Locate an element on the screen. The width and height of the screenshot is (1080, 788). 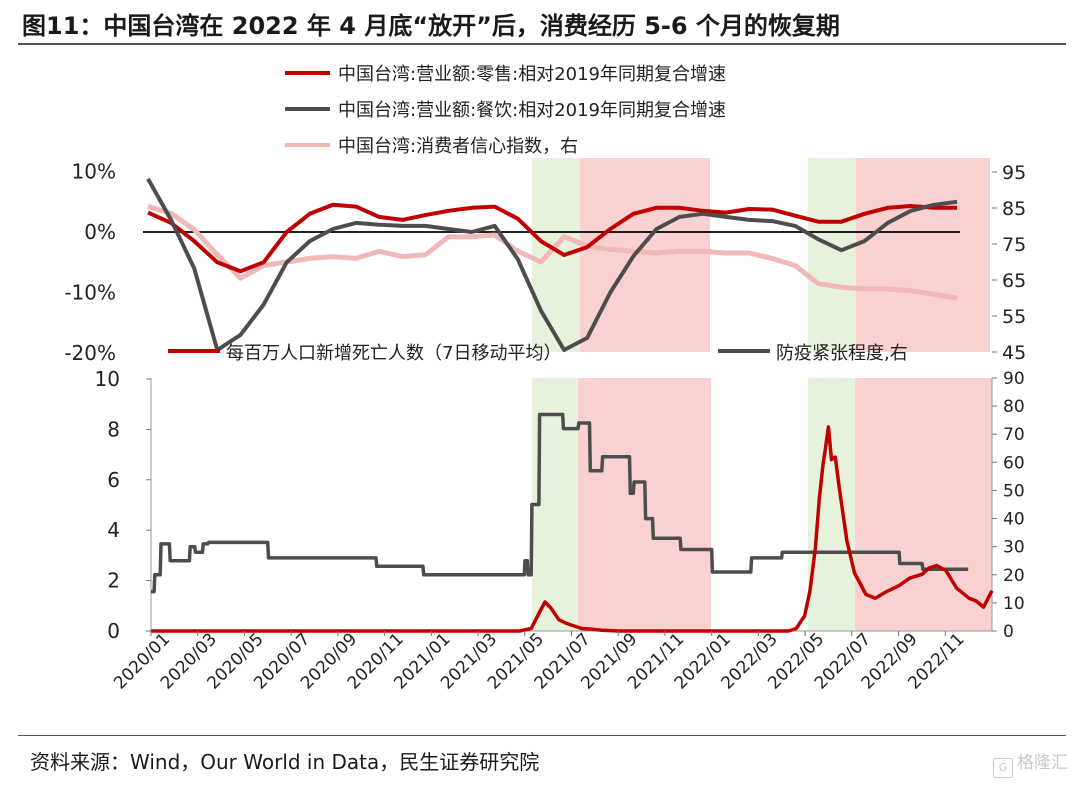
left-tick-label: 6 is located at coordinates (113, 480).